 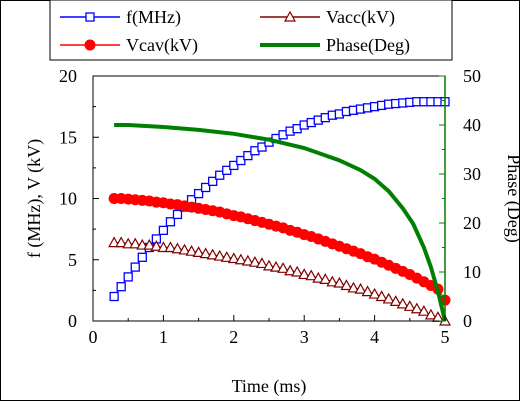 I want to click on legend-item: f(MHz), so click(x=120, y=17).